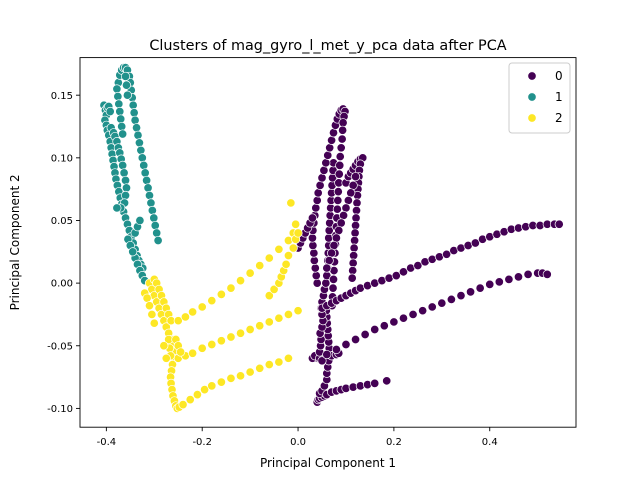 This screenshot has width=640, height=480. I want to click on y-tick-label: 0.15, so click(62, 96).